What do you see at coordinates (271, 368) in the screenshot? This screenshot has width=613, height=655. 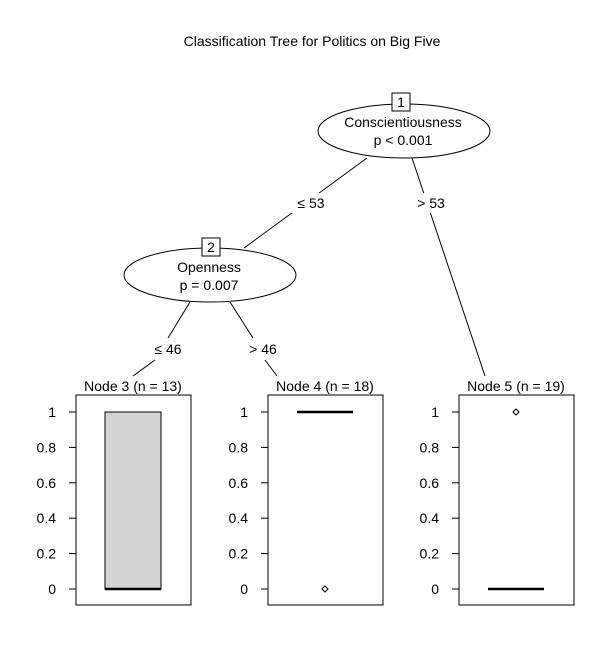 I see `edge-2-4-line-bottom` at bounding box center [271, 368].